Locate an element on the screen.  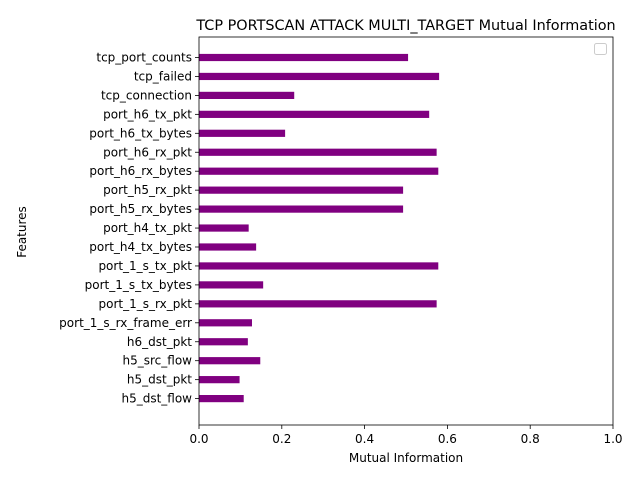
y-tick-label: port_h5_rx_bytes is located at coordinates (140, 209).